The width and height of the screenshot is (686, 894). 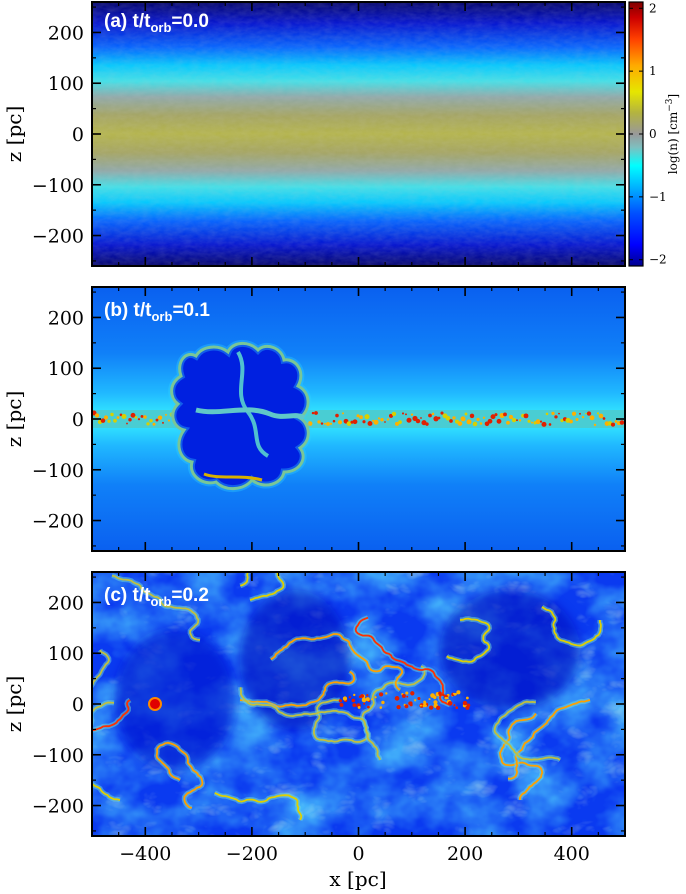 What do you see at coordinates (653, 71) in the screenshot?
I see `colorbar-tick-label: 1` at bounding box center [653, 71].